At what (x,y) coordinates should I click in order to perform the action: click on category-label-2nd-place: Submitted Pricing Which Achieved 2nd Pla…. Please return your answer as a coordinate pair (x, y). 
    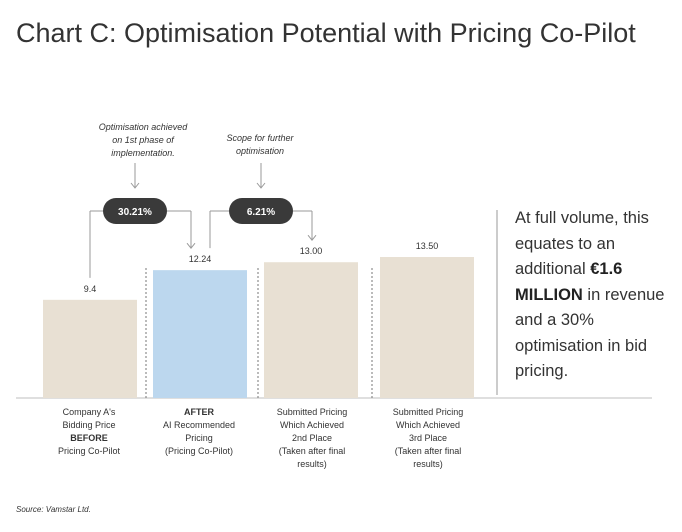
    Looking at the image, I should click on (312, 438).